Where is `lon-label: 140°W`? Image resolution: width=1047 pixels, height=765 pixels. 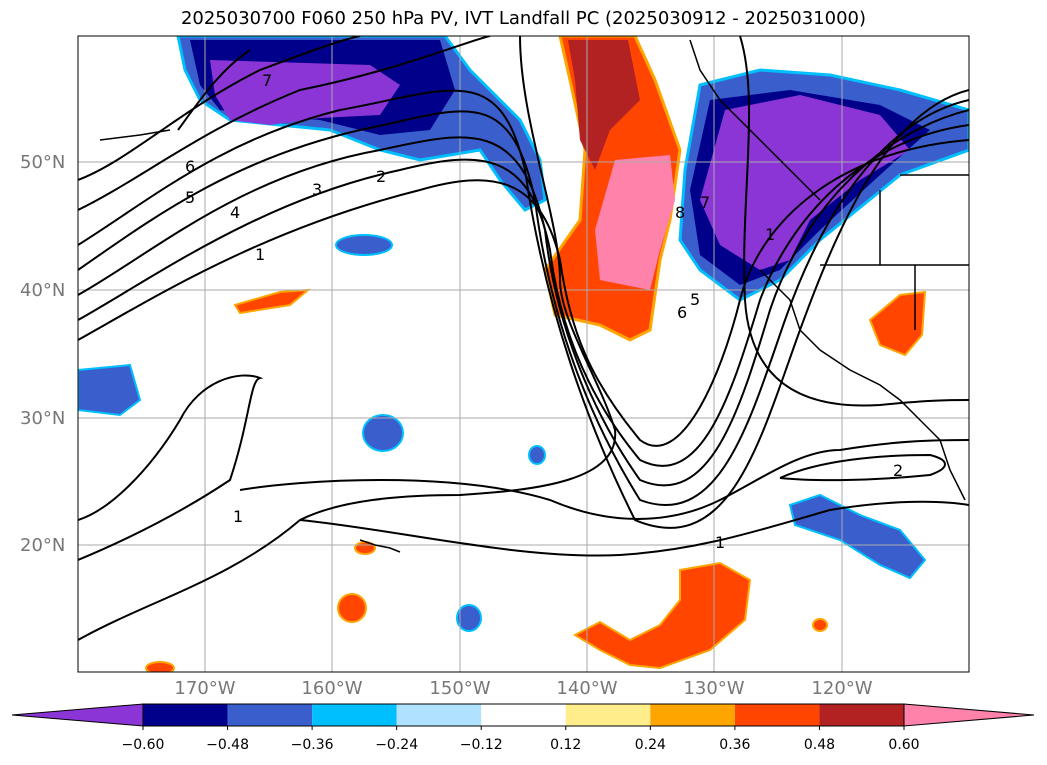 lon-label: 140°W is located at coordinates (587, 688).